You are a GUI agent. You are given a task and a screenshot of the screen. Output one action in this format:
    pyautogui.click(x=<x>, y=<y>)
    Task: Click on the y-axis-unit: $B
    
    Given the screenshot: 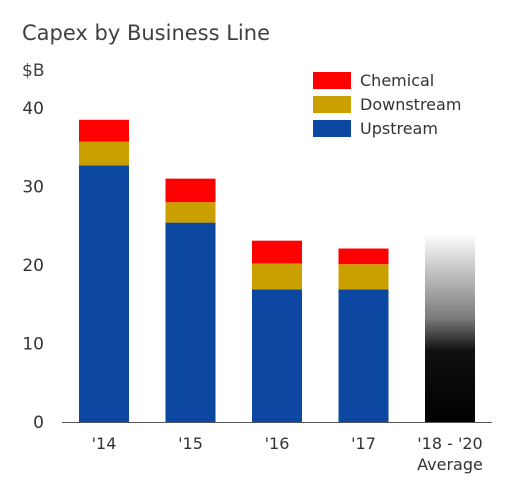 What is the action you would take?
    pyautogui.click(x=33, y=71)
    